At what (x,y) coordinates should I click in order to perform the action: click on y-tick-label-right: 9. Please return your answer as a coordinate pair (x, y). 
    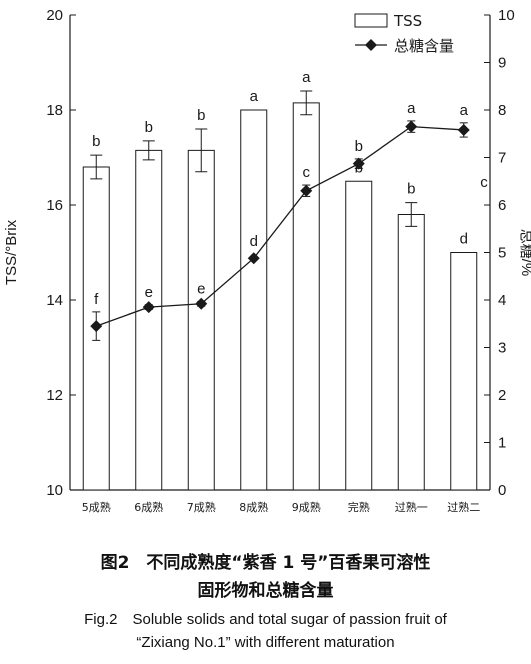
    Looking at the image, I should click on (502, 63).